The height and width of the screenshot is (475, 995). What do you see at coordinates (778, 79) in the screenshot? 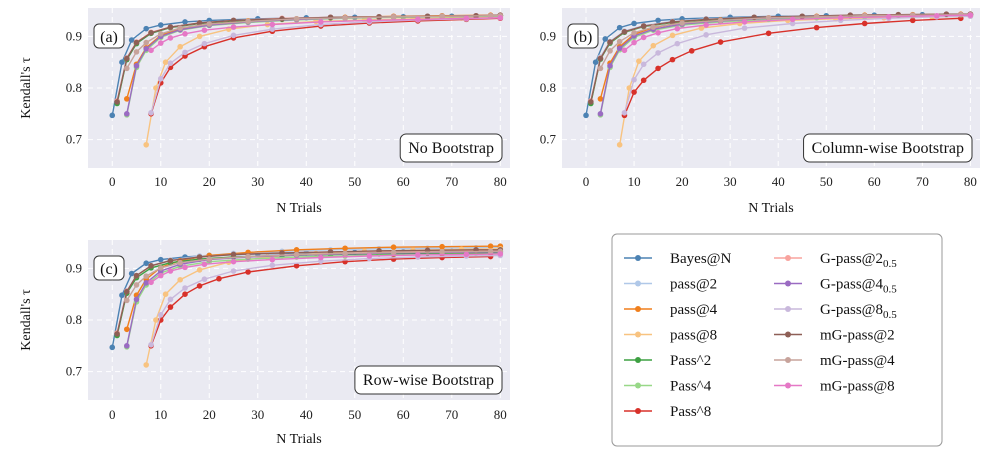
I see `series-group` at bounding box center [778, 79].